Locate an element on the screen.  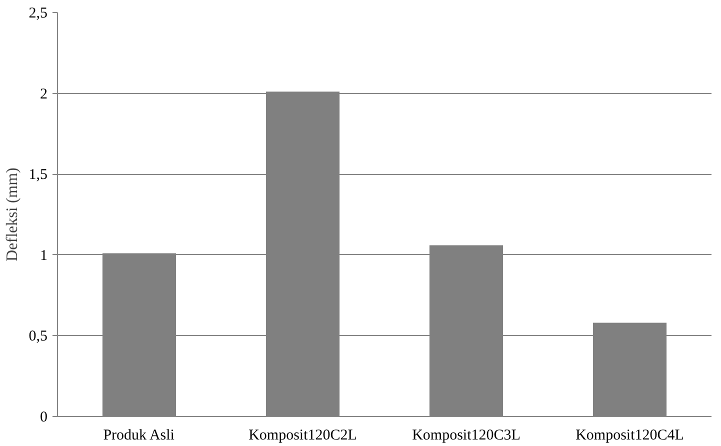
x-tick-label: Produk Asli is located at coordinates (138, 436).